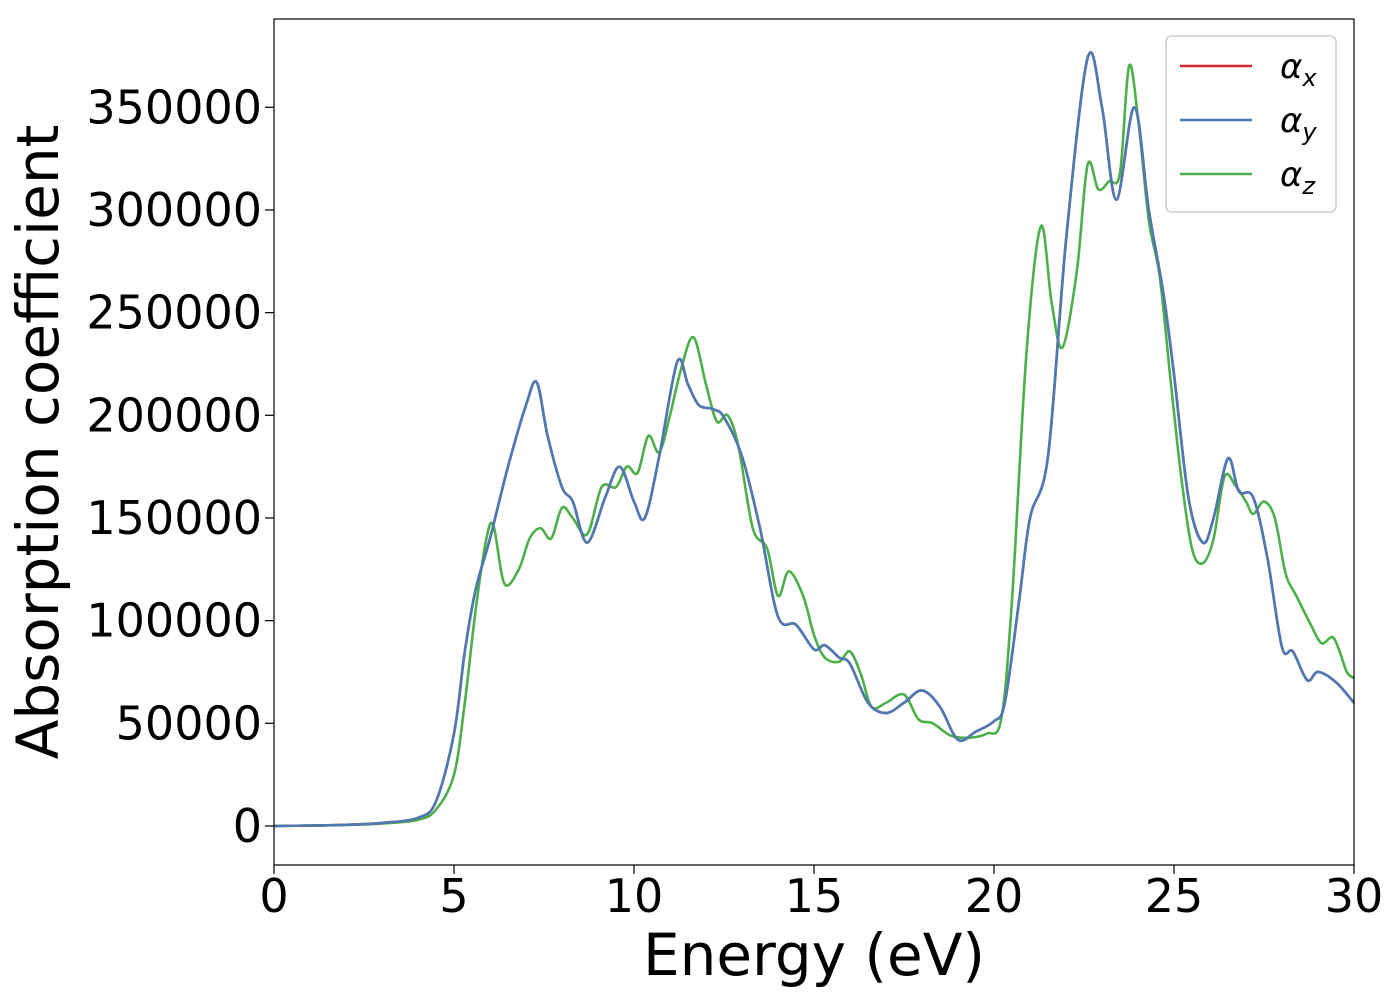 The height and width of the screenshot is (1000, 1400). I want to click on legend-box, so click(1251, 124).